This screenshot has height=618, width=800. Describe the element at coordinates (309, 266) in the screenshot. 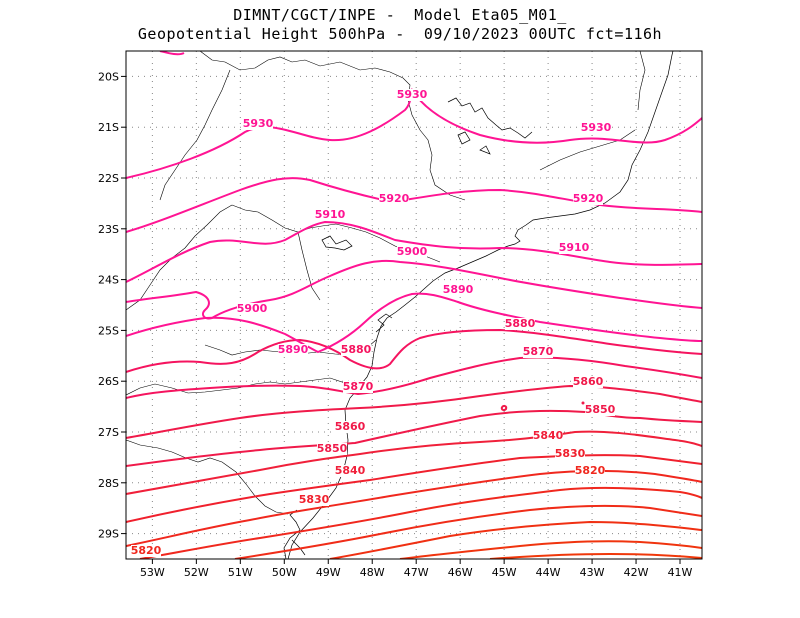

I see `state-border-ms-pr` at that location.